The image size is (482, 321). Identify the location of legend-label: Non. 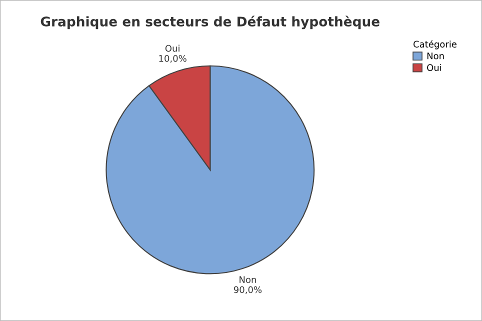
(435, 56).